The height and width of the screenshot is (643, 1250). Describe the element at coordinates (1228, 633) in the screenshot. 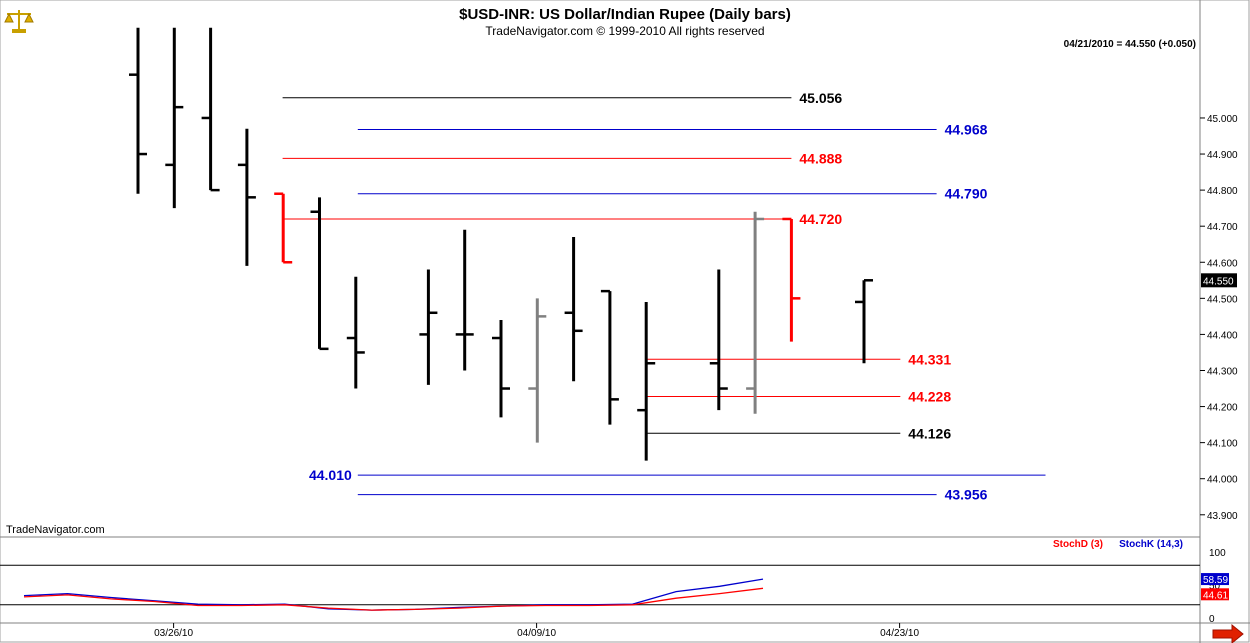

I see `right-arrow-icon` at that location.